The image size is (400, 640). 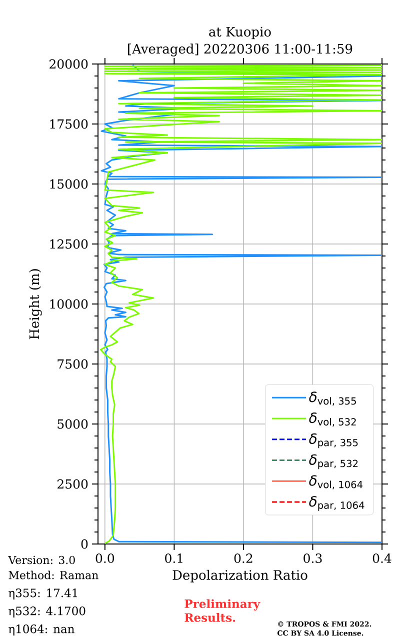 What do you see at coordinates (335, 482) in the screenshot?
I see `legend-label: δ$_{vol, 1064}$` at bounding box center [335, 482].